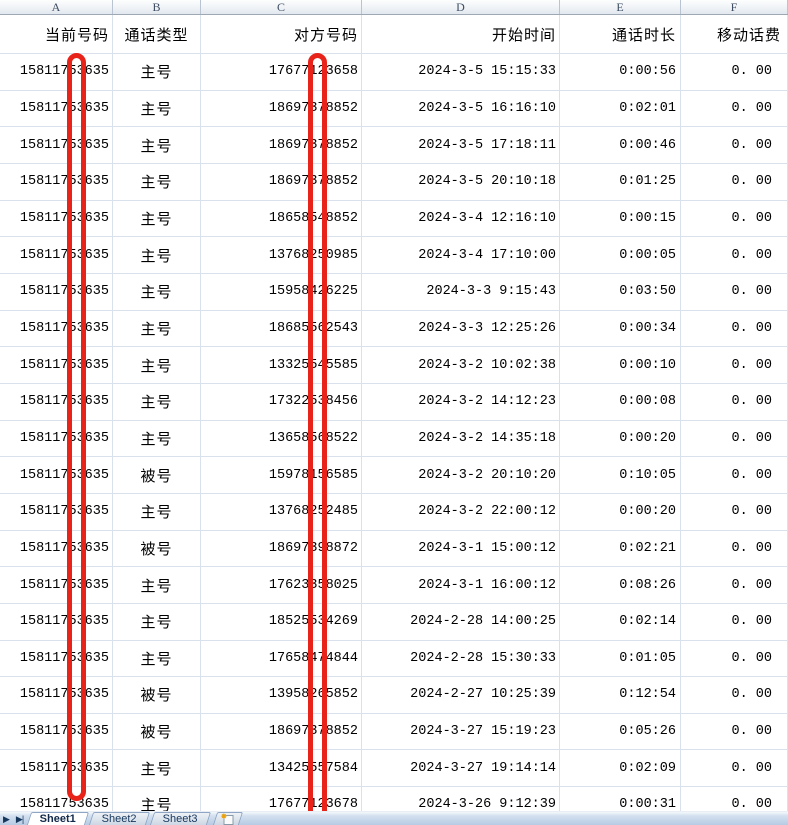  Describe the element at coordinates (620, 34) in the screenshot. I see `header-cell-E: 通话时长` at that location.